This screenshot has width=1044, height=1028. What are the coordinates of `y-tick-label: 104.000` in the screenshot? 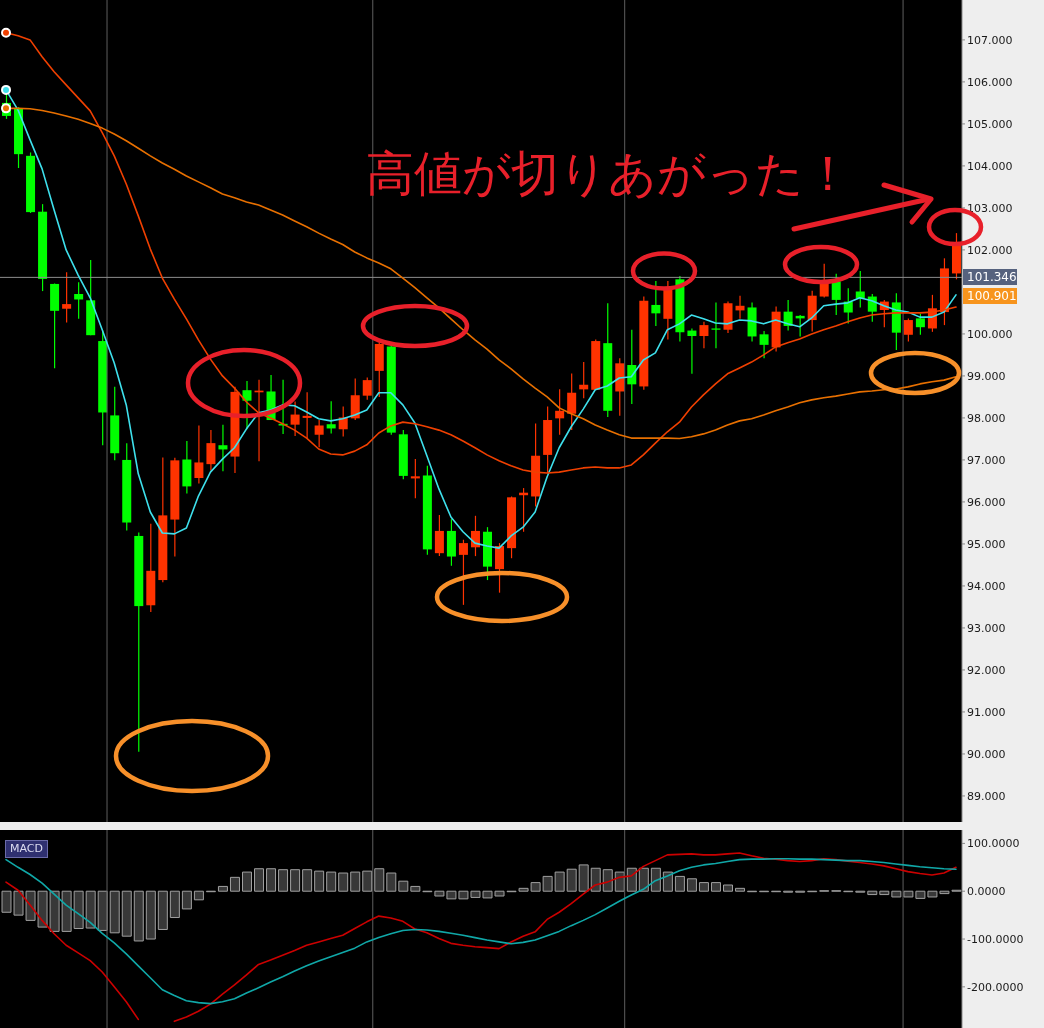 It's located at (990, 166).